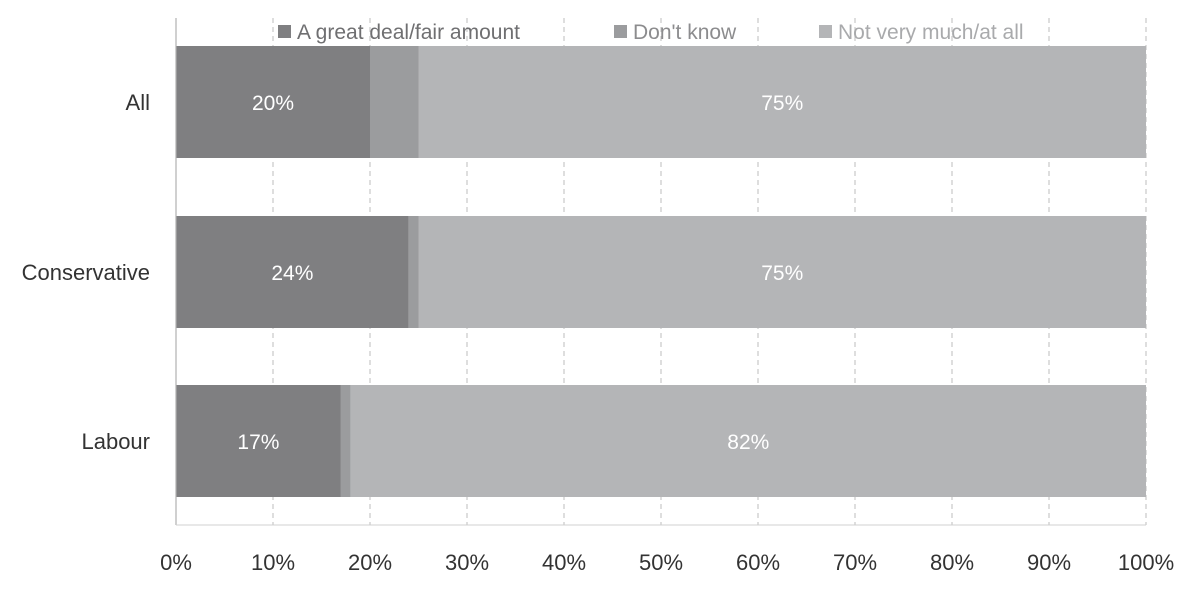  Describe the element at coordinates (758, 562) in the screenshot. I see `x-tick-label: 60%` at that location.